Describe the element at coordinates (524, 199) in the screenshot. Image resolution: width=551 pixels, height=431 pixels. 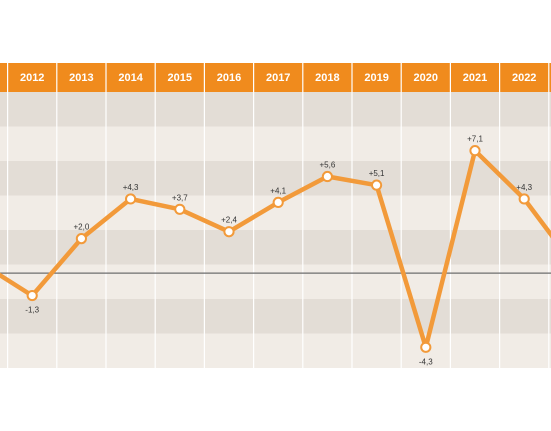
I see `data-point-2022` at that location.